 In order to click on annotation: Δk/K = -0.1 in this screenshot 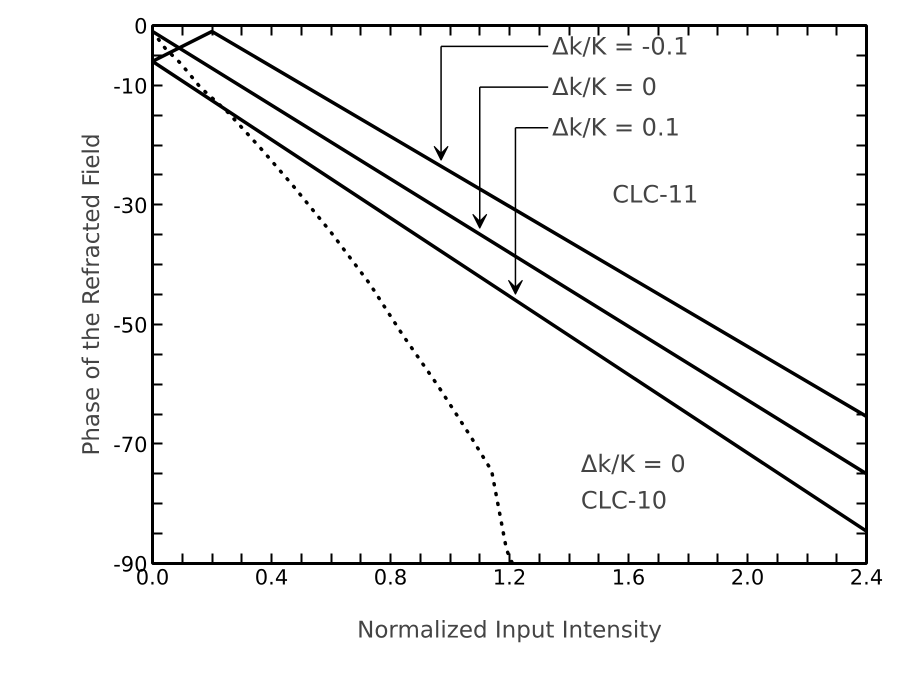, I will do `click(620, 46)`.